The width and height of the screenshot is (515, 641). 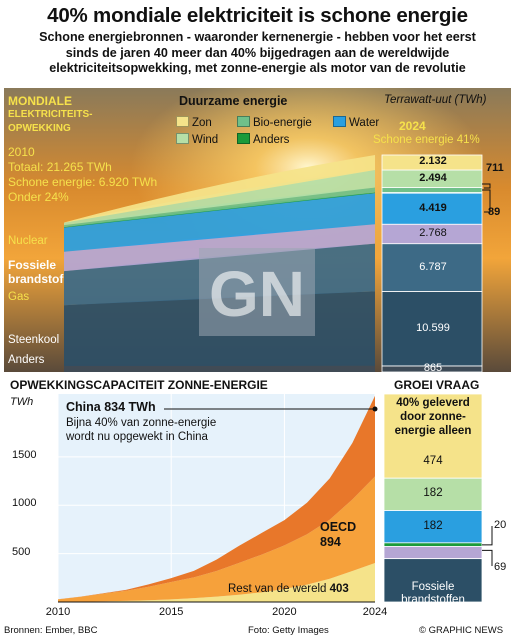 What do you see at coordinates (34, 340) in the screenshot?
I see `side-label-steenkool: Steenkool` at bounding box center [34, 340].